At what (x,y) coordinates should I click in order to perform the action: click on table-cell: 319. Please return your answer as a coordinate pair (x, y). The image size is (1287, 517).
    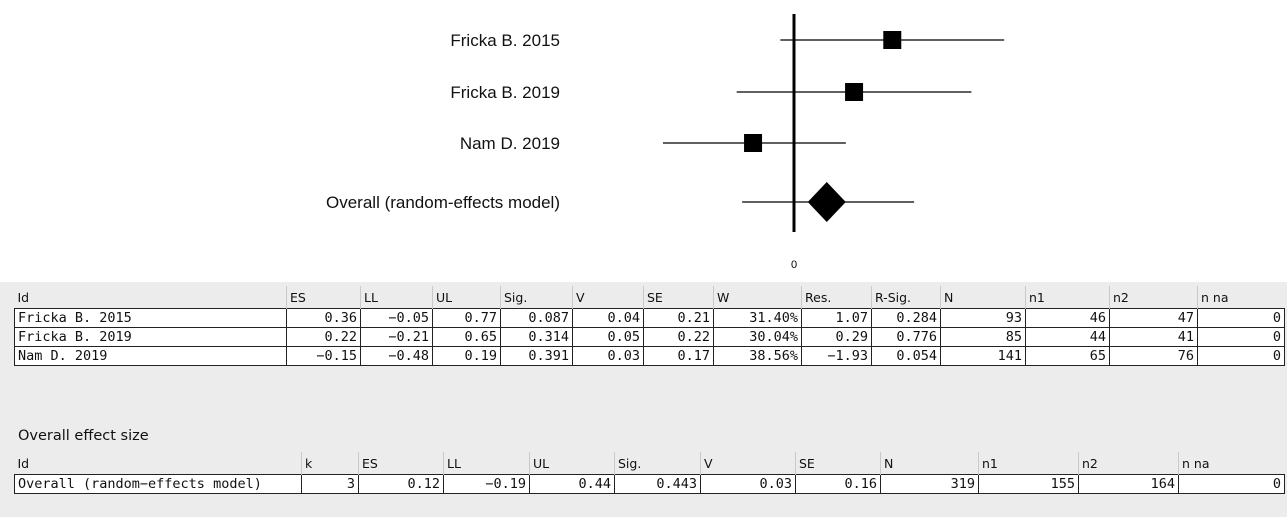
    Looking at the image, I should click on (929, 484).